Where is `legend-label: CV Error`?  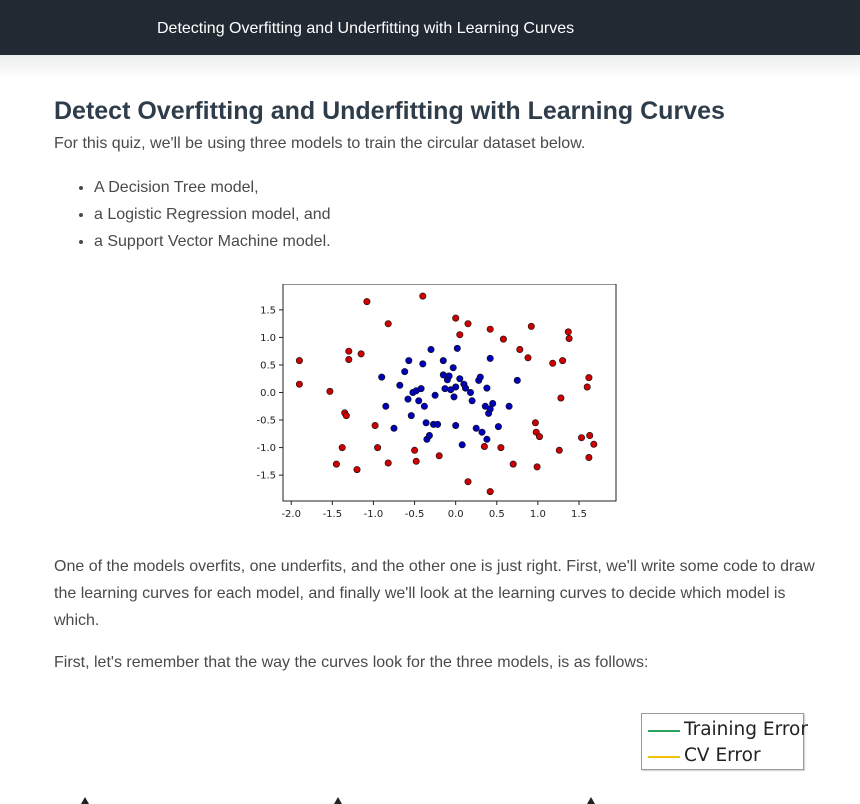 legend-label: CV Error is located at coordinates (722, 755).